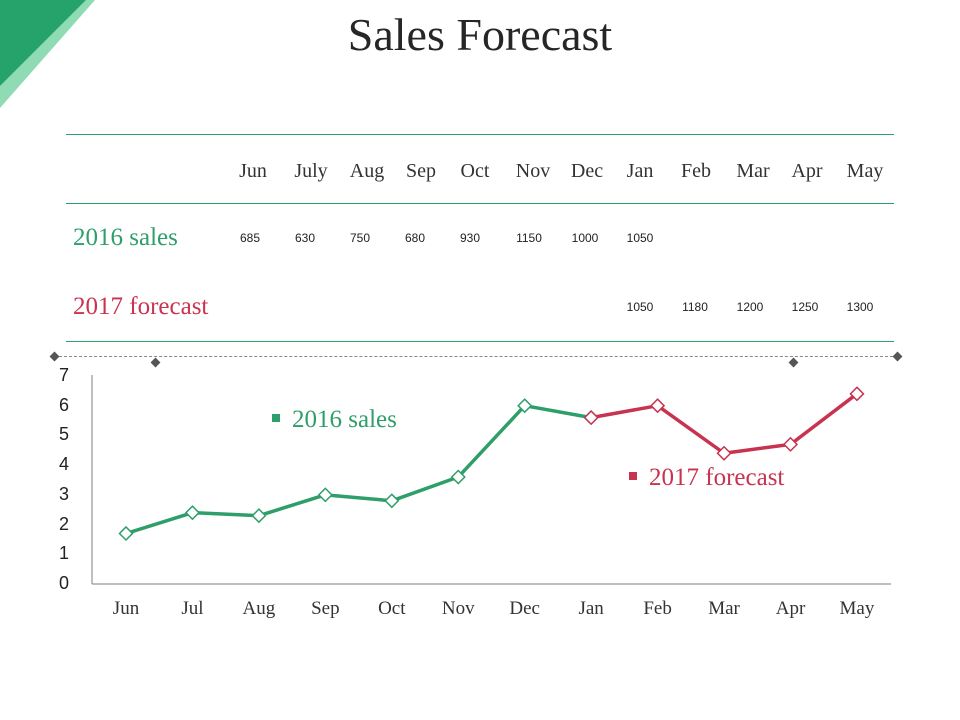 The width and height of the screenshot is (960, 720). Describe the element at coordinates (360, 238) in the screenshot. I see `table-cell: 750` at that location.